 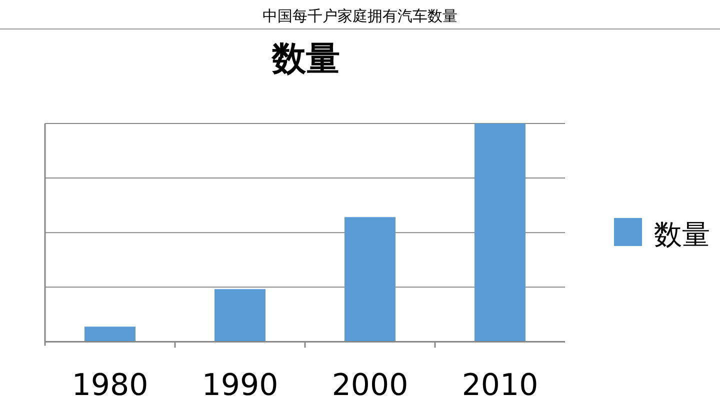 I want to click on legend-label: 数量, so click(x=682, y=234).